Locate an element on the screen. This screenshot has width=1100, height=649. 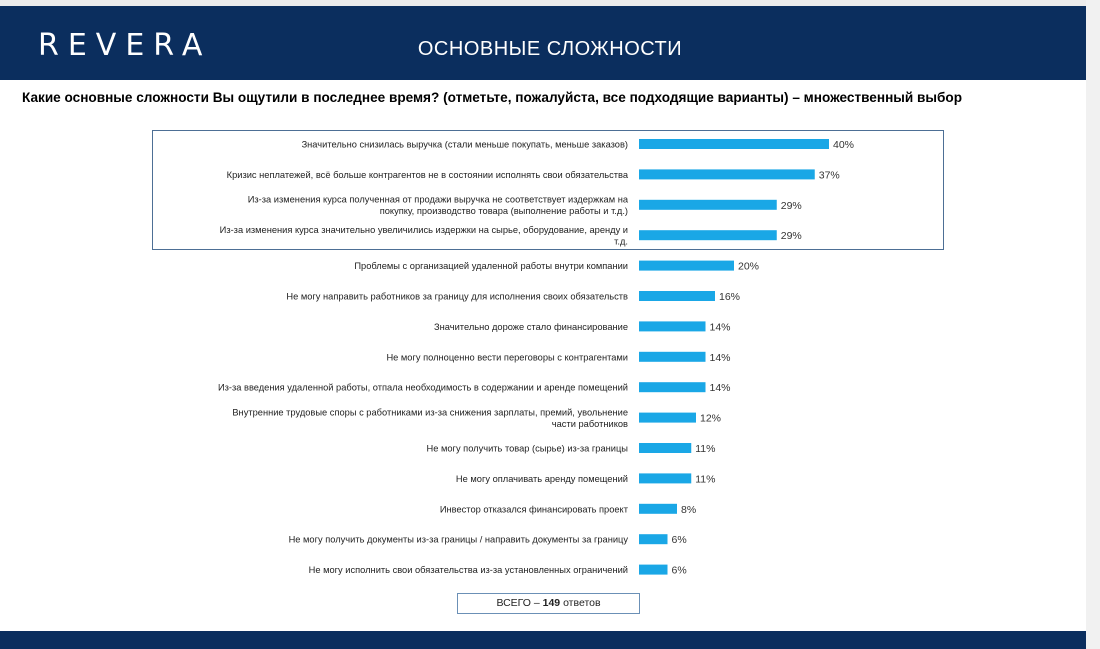
value-label-8: 14% is located at coordinates (720, 358).